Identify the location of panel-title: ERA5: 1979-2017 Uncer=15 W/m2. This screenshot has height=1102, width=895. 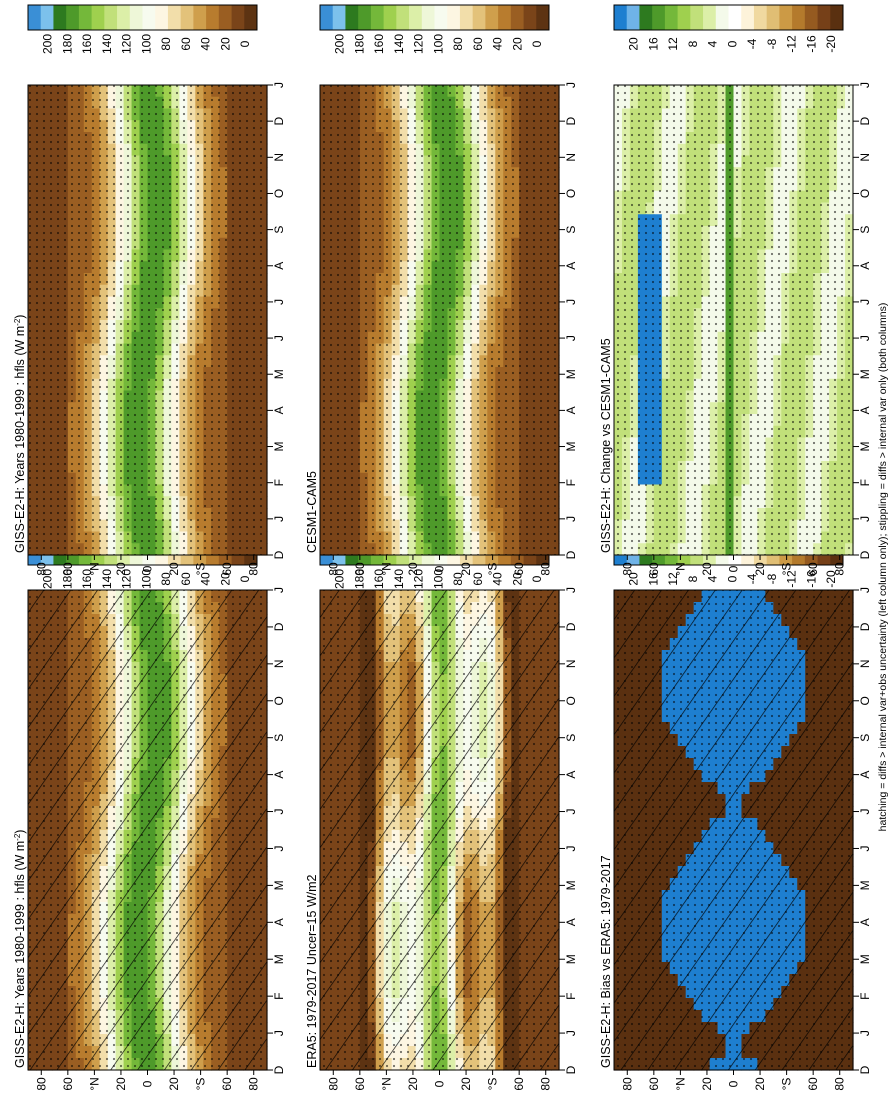
(312, 971).